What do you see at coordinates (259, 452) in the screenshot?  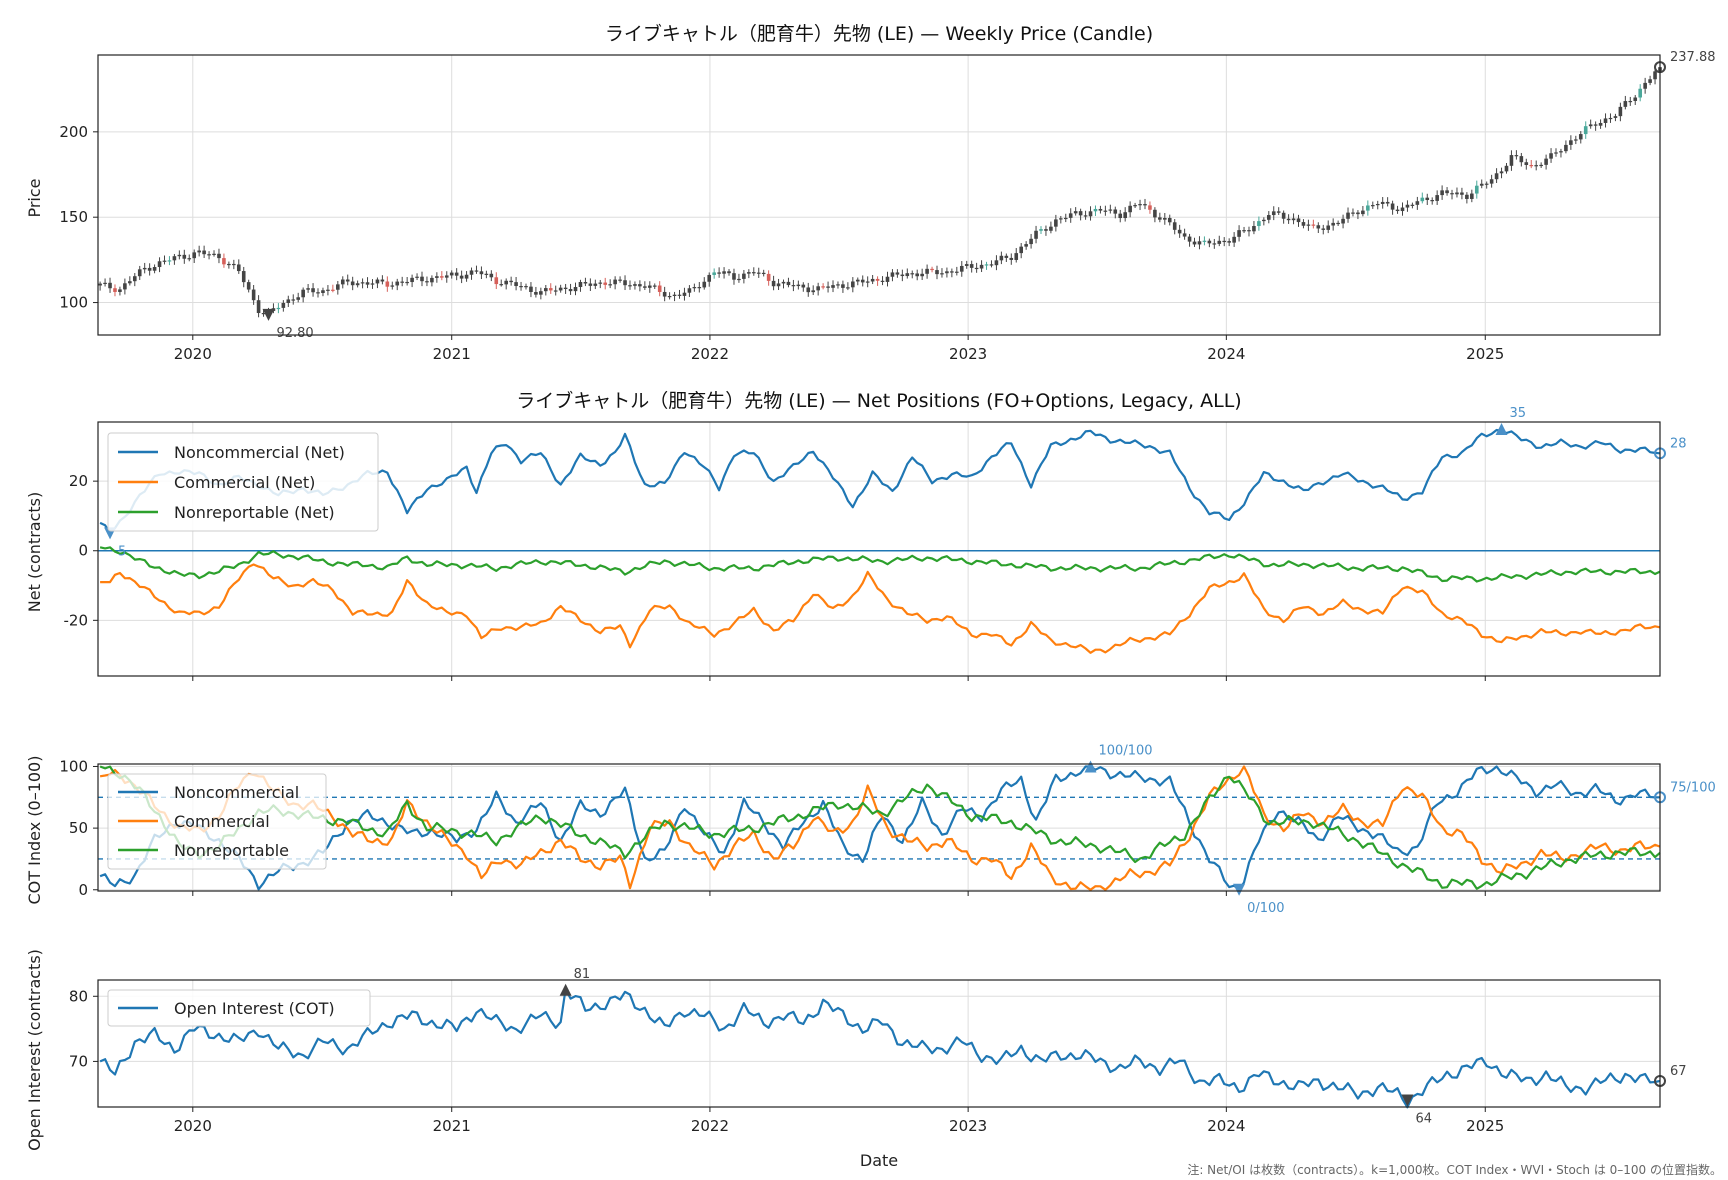 I see `legend-label-noncommercial-net: Noncommercial (Net)` at bounding box center [259, 452].